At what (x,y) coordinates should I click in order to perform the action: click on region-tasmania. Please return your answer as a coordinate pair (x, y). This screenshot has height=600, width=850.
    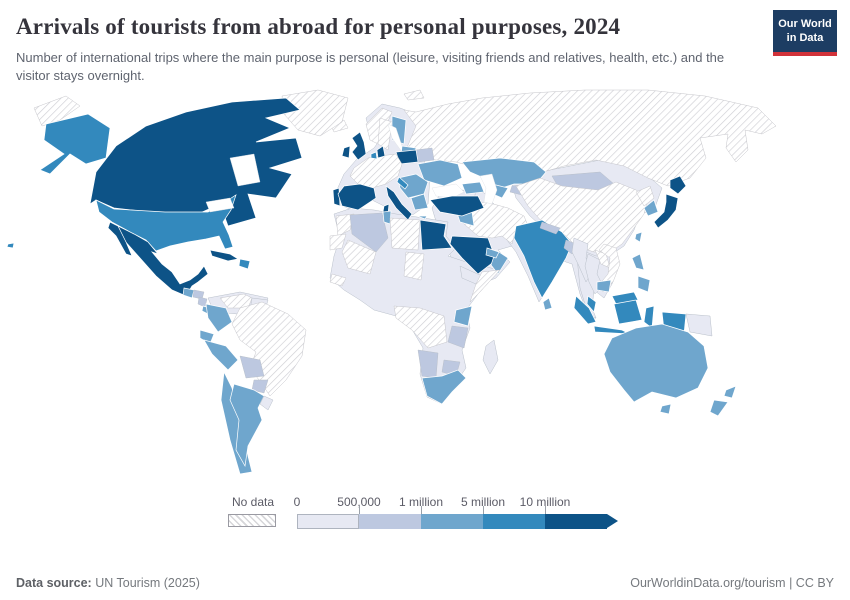
    Looking at the image, I should click on (665, 409).